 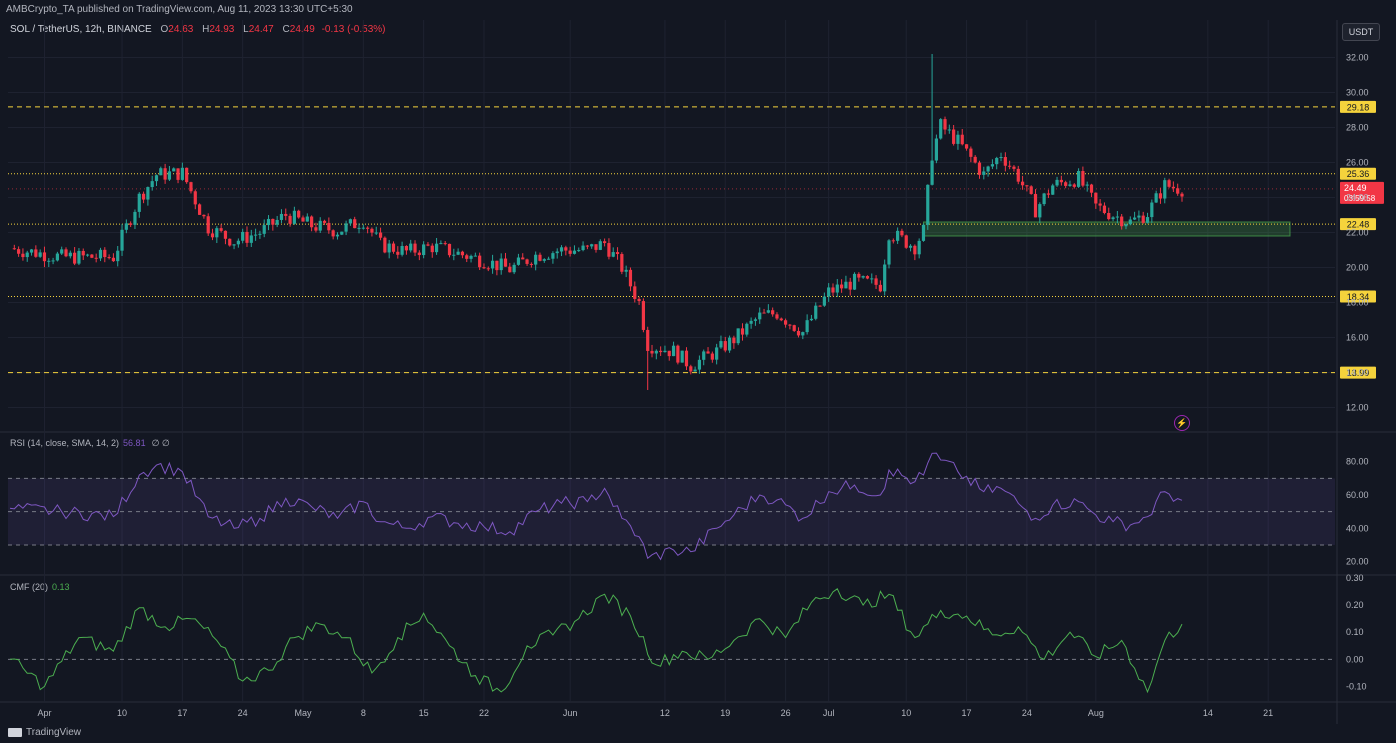 I want to click on symbol-name: SOL / TetherUS, 12h, BINANCE, so click(x=81, y=29).